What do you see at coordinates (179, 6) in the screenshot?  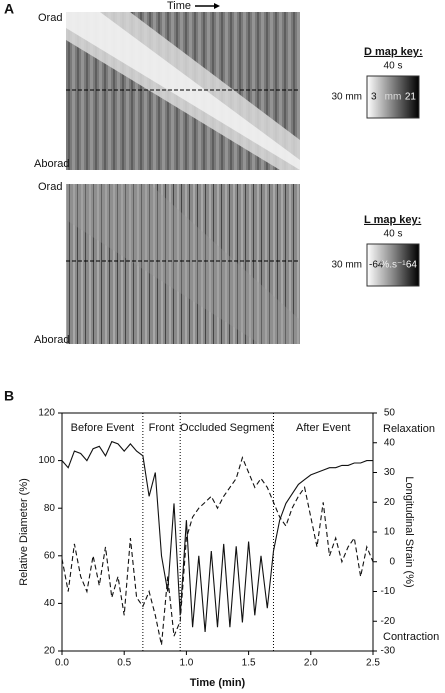 I see `time-label: Time` at bounding box center [179, 6].